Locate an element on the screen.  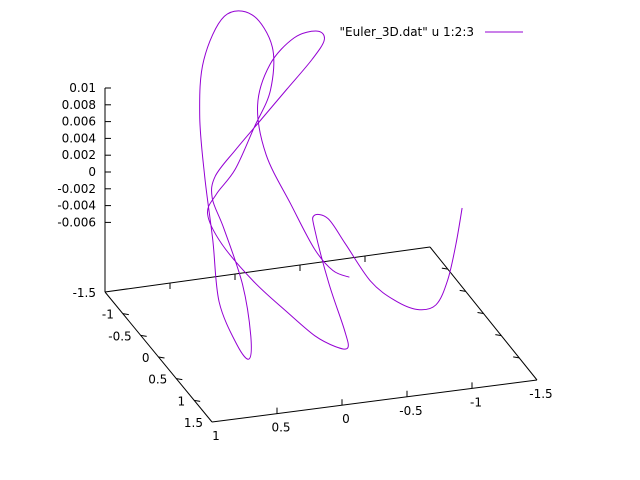
z-tick-label: -0.004 is located at coordinates (76, 206).